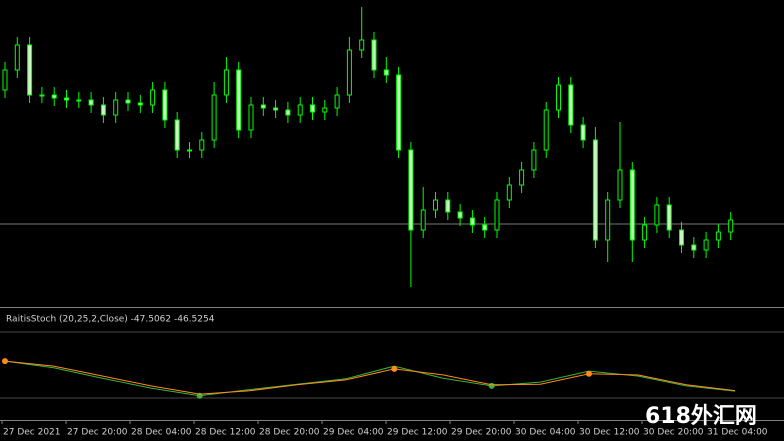  Describe the element at coordinates (225, 433) in the screenshot. I see `x-tick-label: 28 Dec 12:00` at that location.